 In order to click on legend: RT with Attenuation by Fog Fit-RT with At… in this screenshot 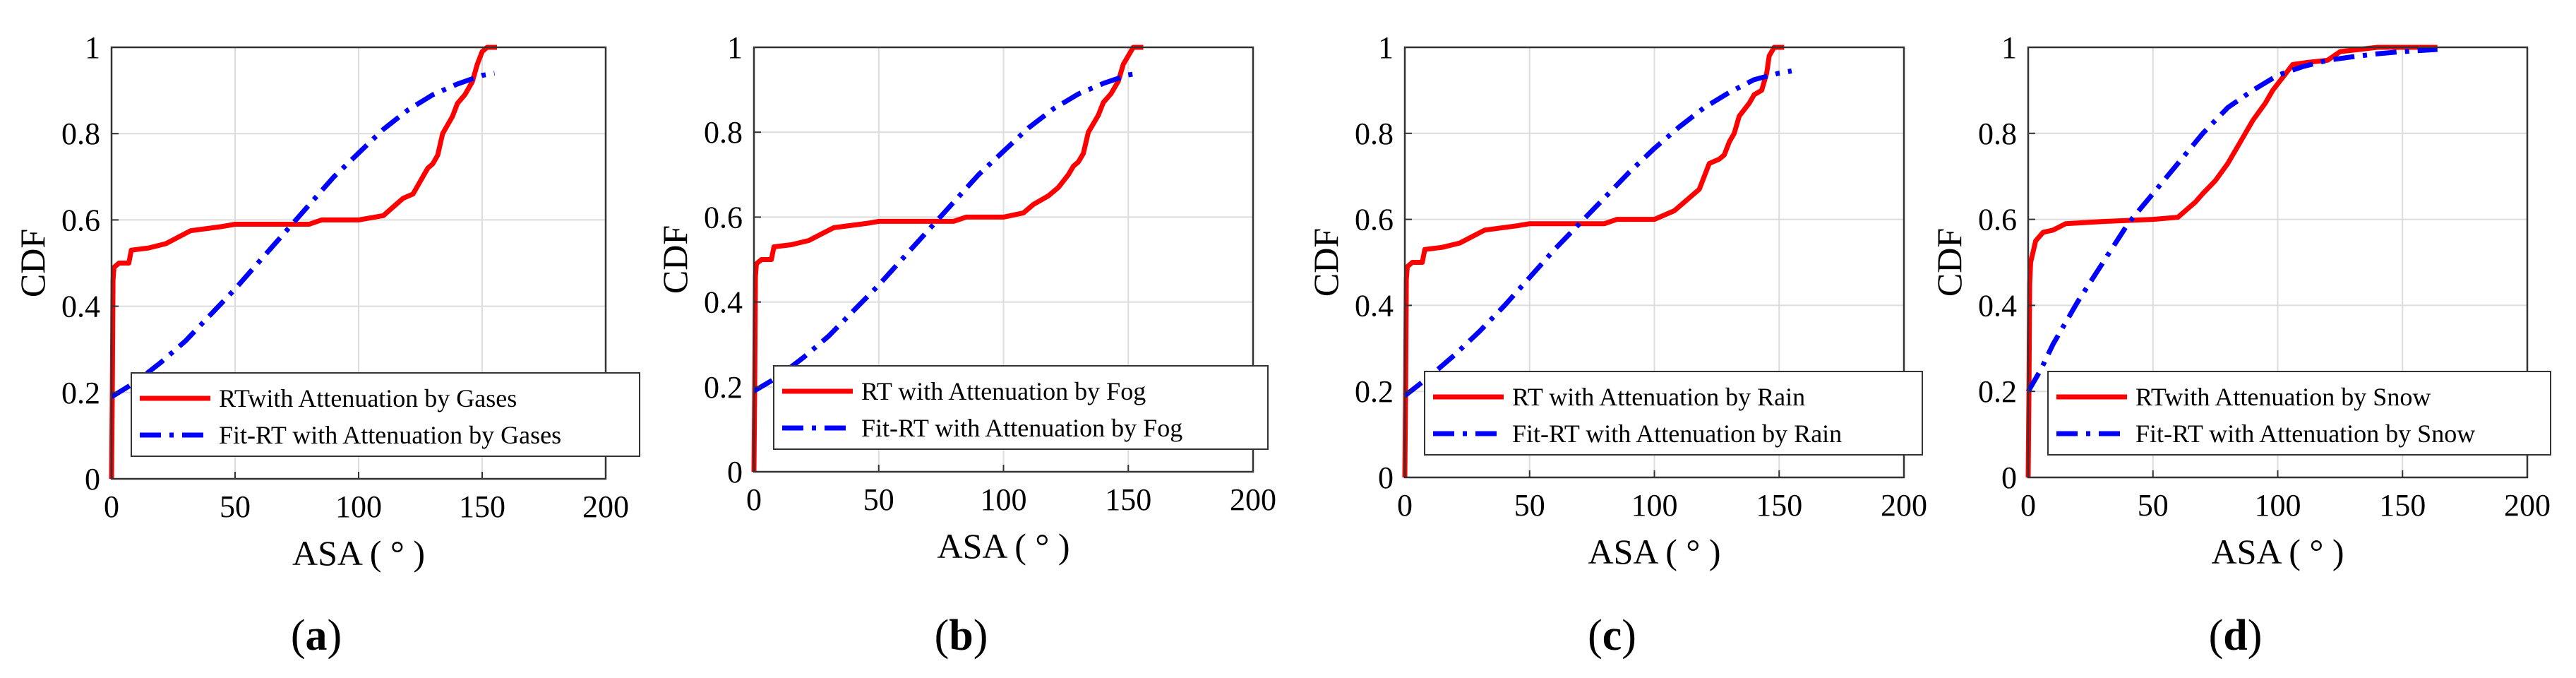, I will do `click(1021, 407)`.